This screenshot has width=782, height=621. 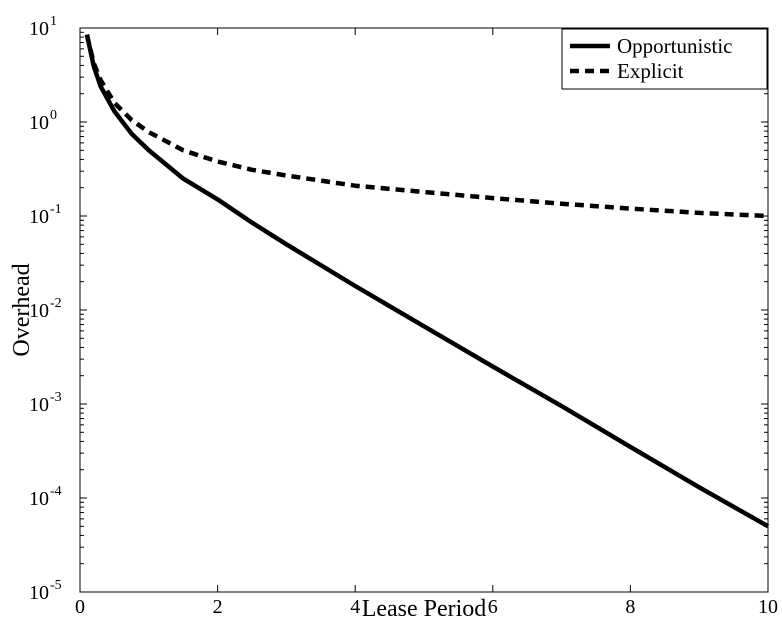 I want to click on legend-label-opportunistic: Opportunistic, so click(x=675, y=46).